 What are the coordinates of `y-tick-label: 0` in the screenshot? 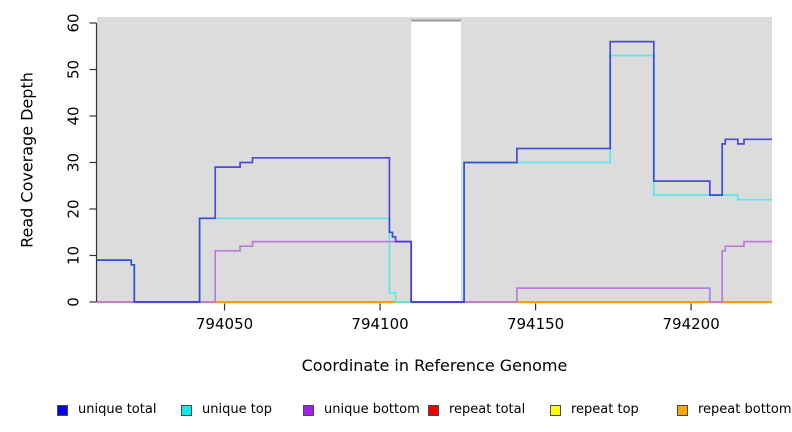 It's located at (74, 302).